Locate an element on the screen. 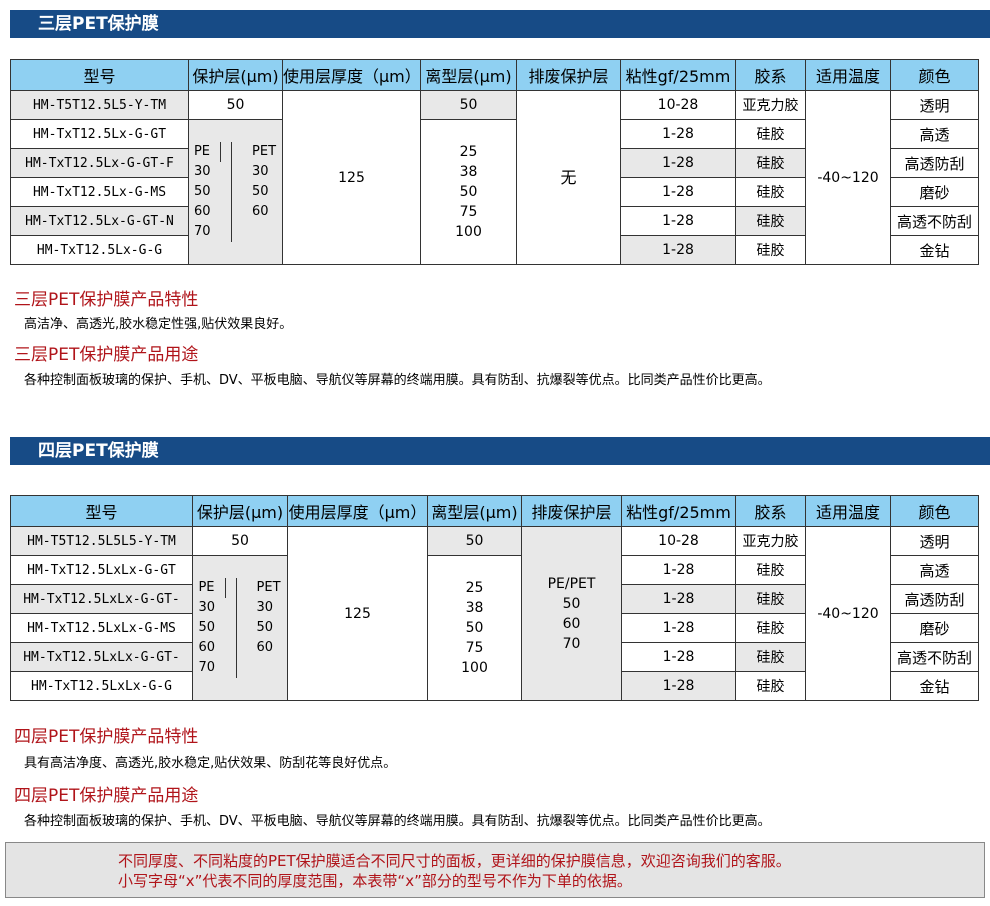 The image size is (990, 906). color-cell: 磨砂 is located at coordinates (934, 192).